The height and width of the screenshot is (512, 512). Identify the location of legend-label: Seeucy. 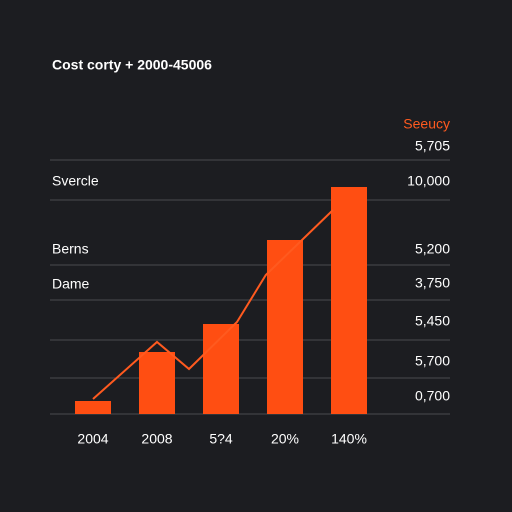
(426, 124).